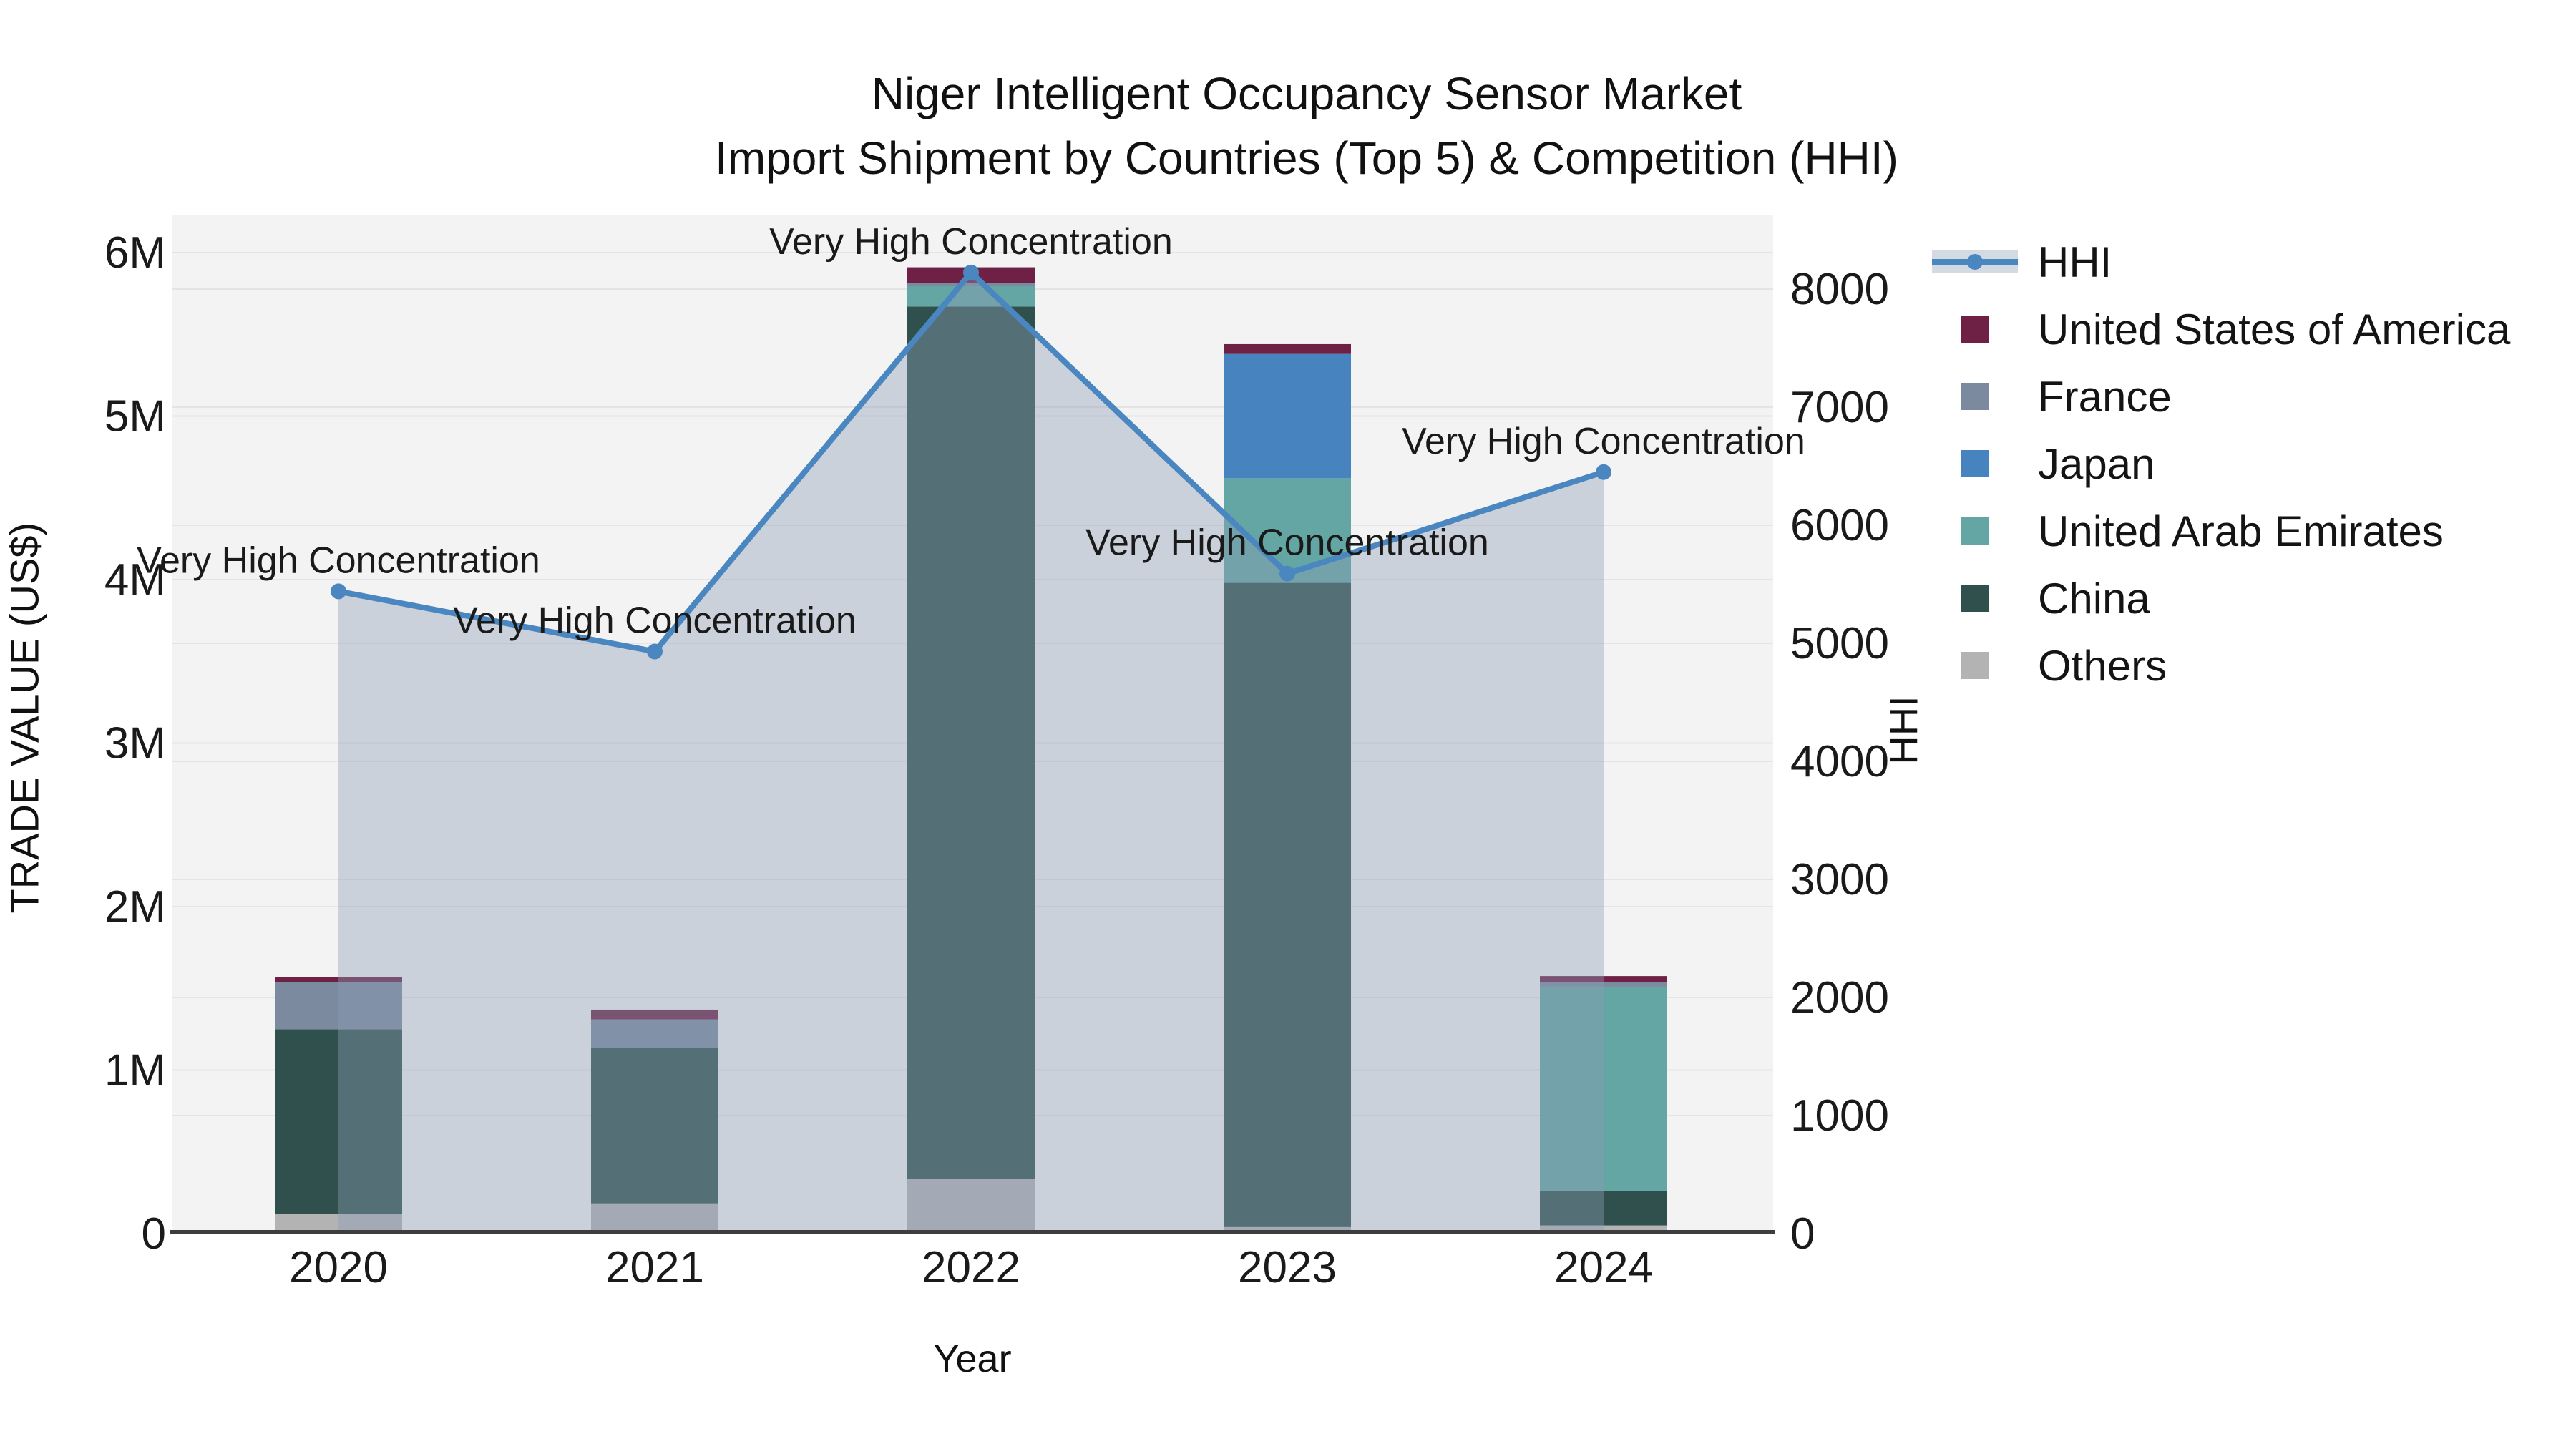 This screenshot has width=2576, height=1449. I want to click on bar-segment-china-2023, so click(1287, 904).